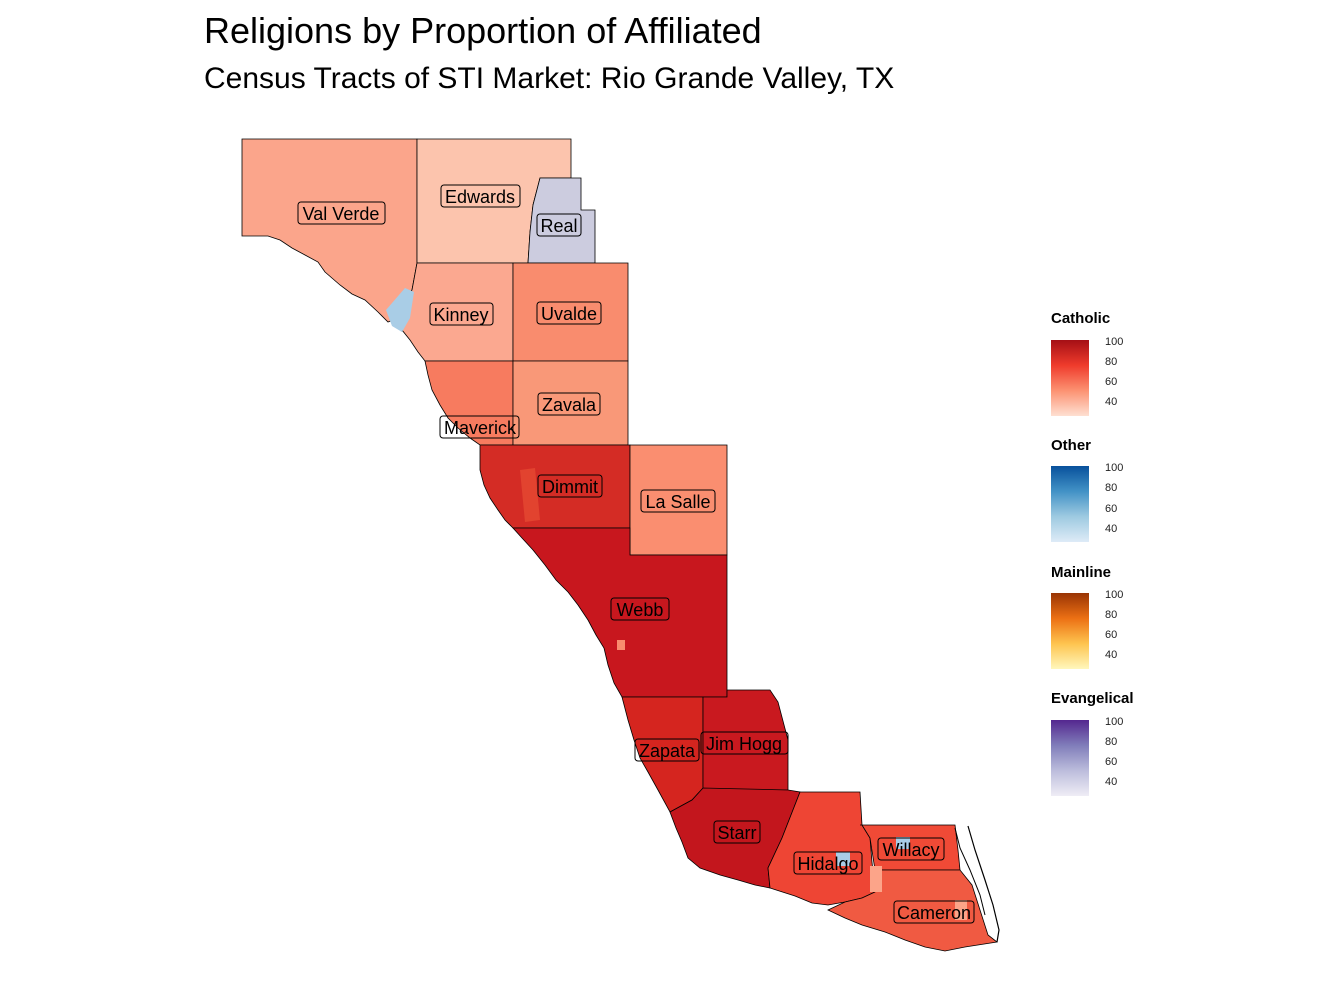  I want to click on tract-dimmit-light, so click(530, 495).